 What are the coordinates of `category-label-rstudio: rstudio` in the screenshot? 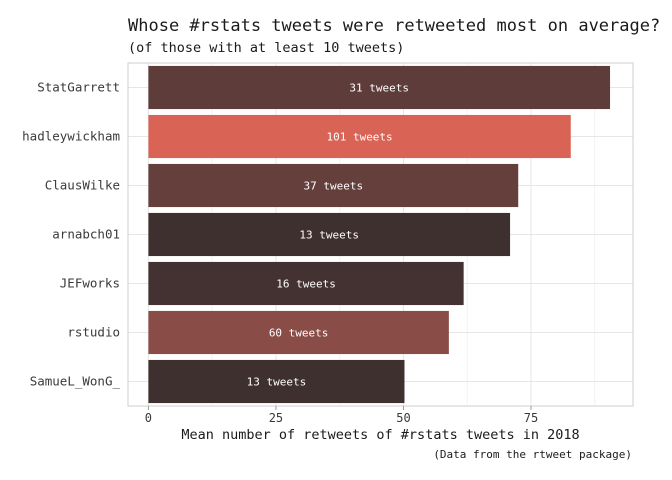 It's located at (93, 332).